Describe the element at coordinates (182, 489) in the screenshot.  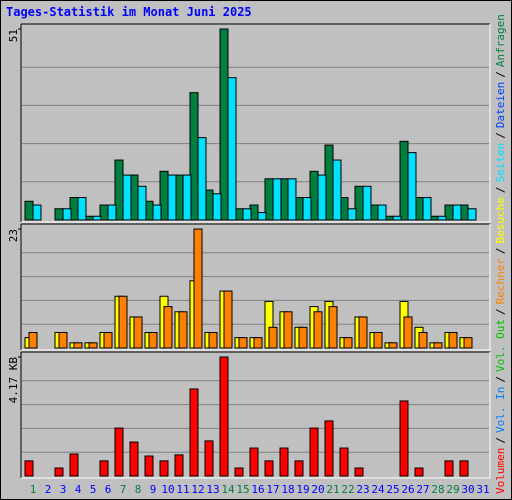
I see `x-tick-label: 11` at that location.